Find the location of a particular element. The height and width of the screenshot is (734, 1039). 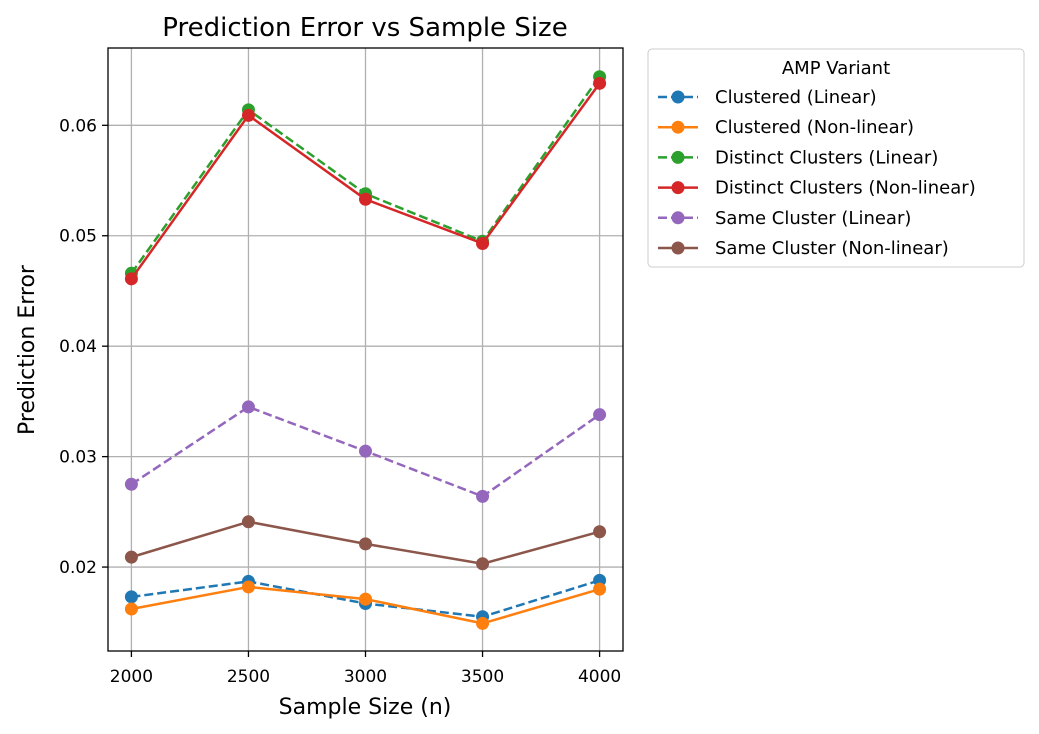

legend-label: Same Cluster (Linear) is located at coordinates (813, 218).